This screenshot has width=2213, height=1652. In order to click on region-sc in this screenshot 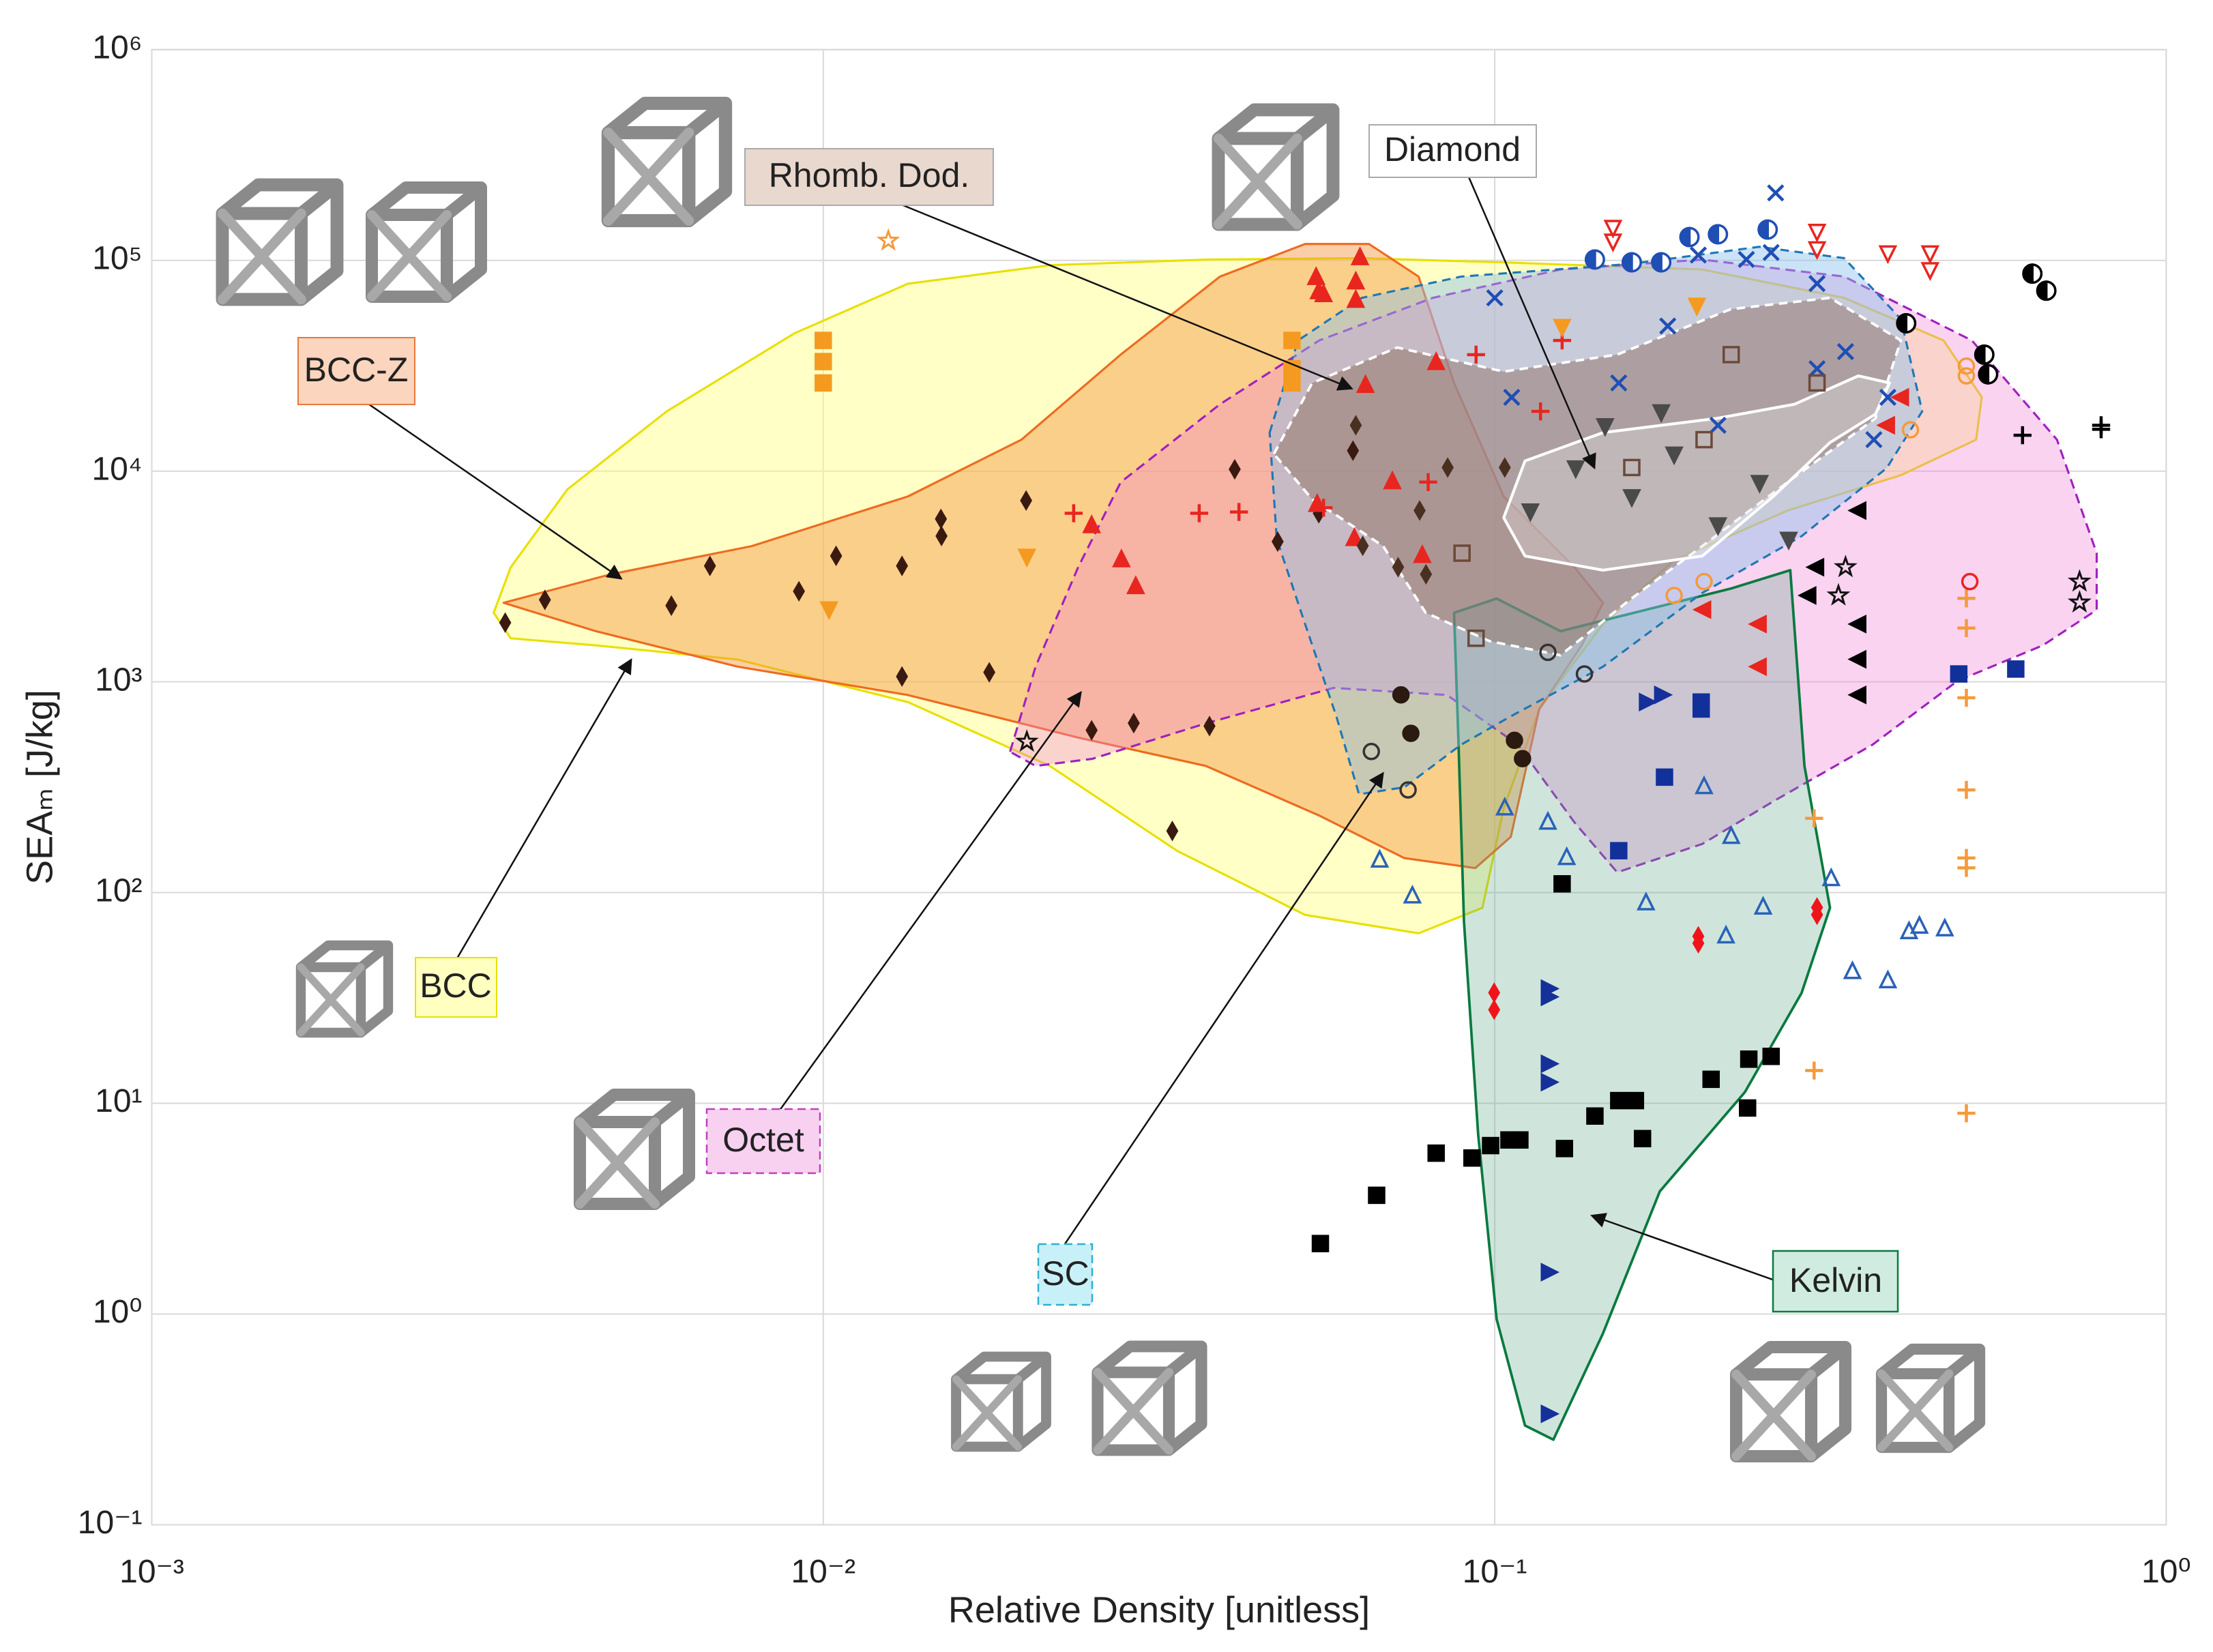, I will do `click(1596, 521)`.